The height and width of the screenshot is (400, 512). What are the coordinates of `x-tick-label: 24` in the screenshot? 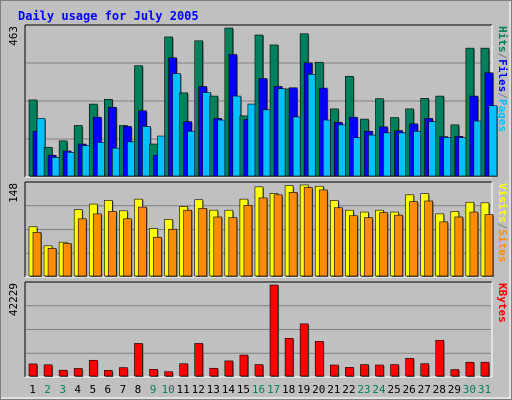 It's located at (379, 389).